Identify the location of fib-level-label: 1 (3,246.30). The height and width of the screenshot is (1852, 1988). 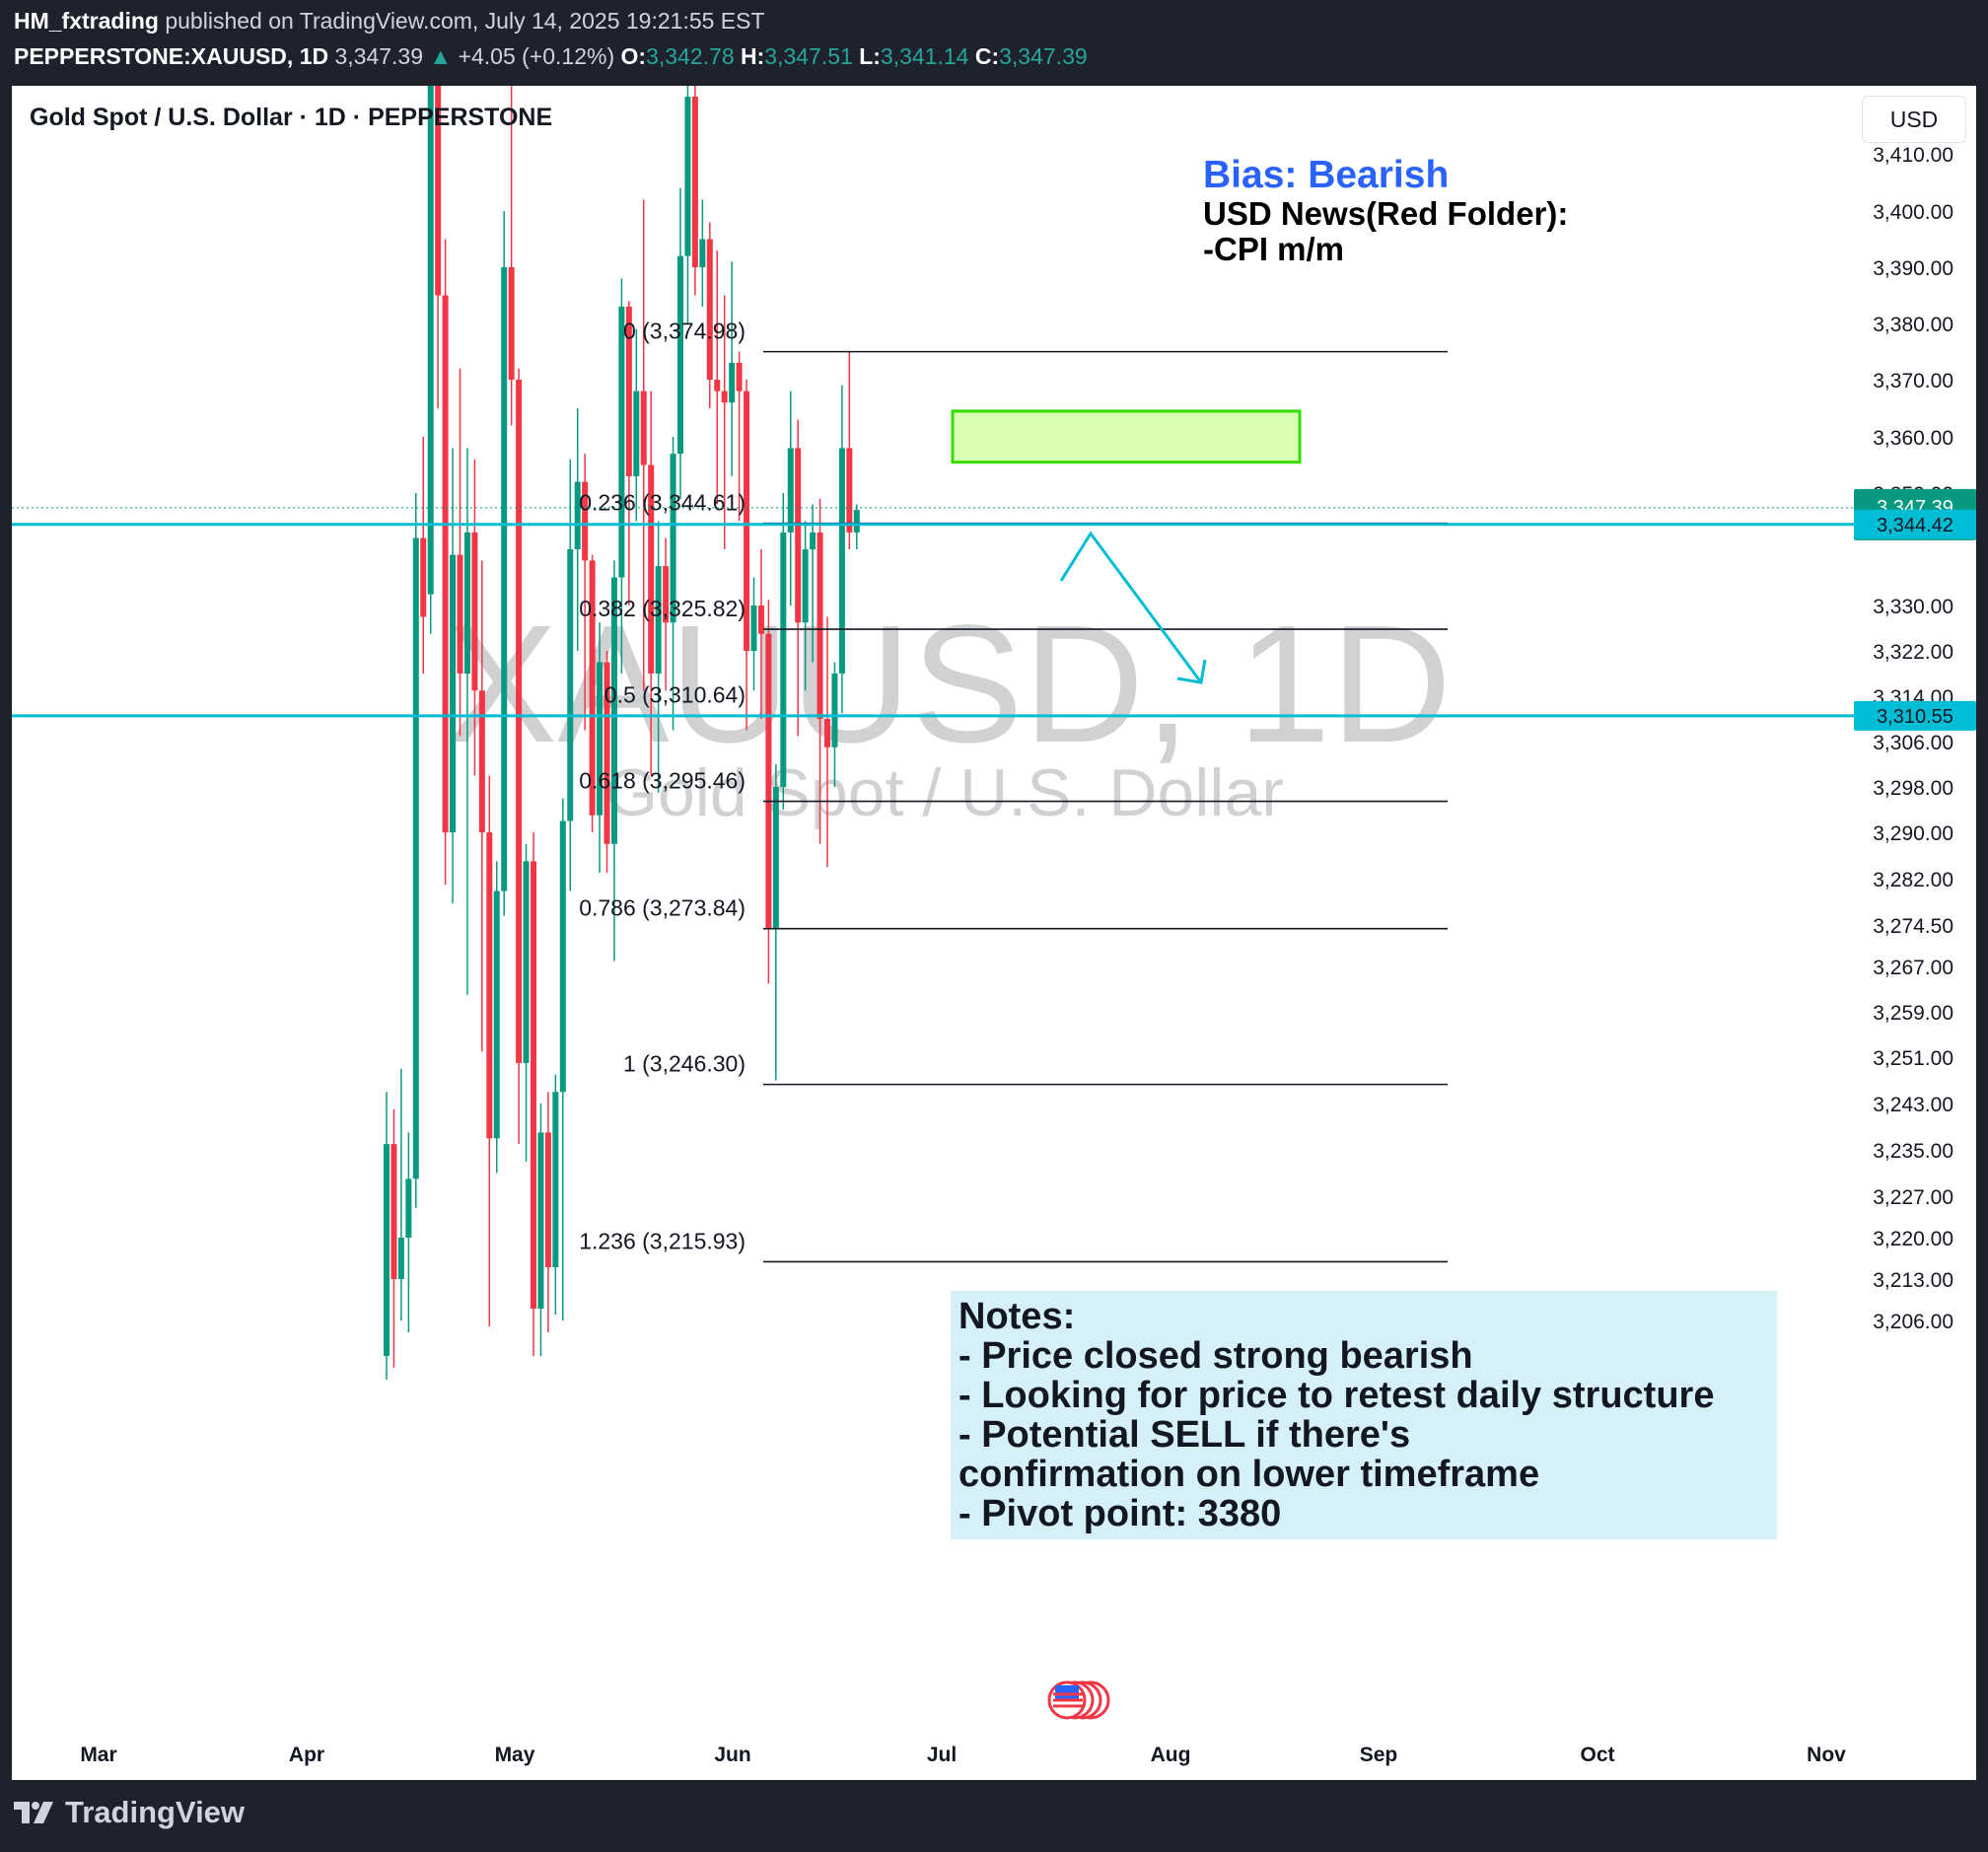
(684, 1064).